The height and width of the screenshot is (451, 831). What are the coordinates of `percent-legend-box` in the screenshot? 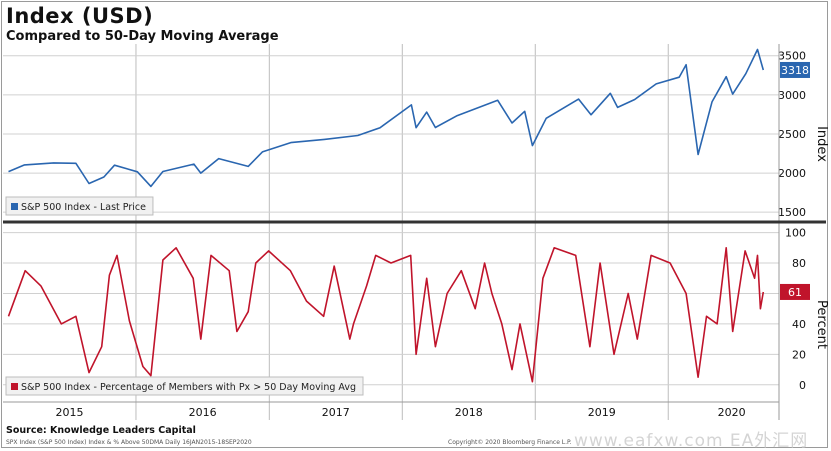 It's located at (184, 386).